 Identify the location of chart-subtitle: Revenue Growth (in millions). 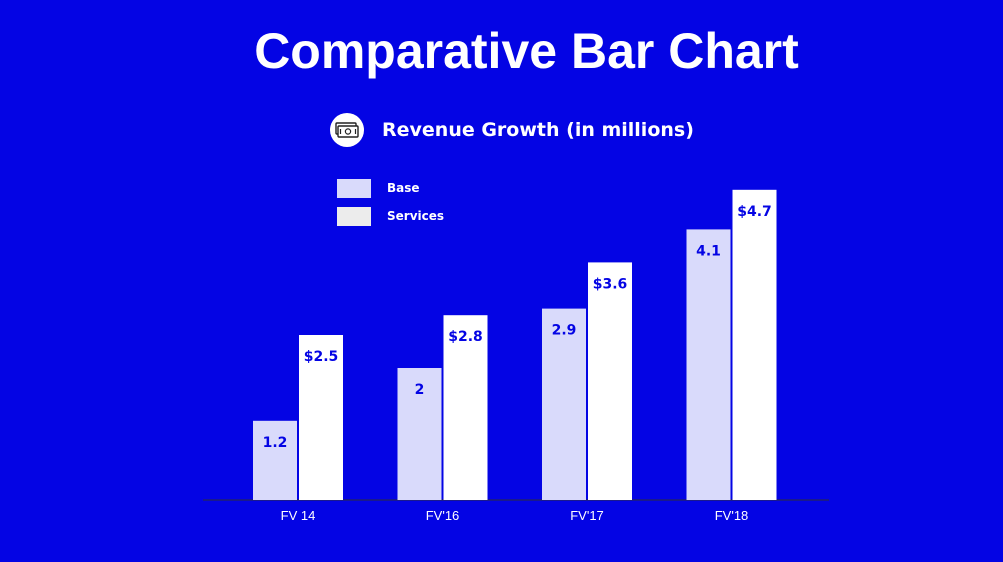
(538, 130).